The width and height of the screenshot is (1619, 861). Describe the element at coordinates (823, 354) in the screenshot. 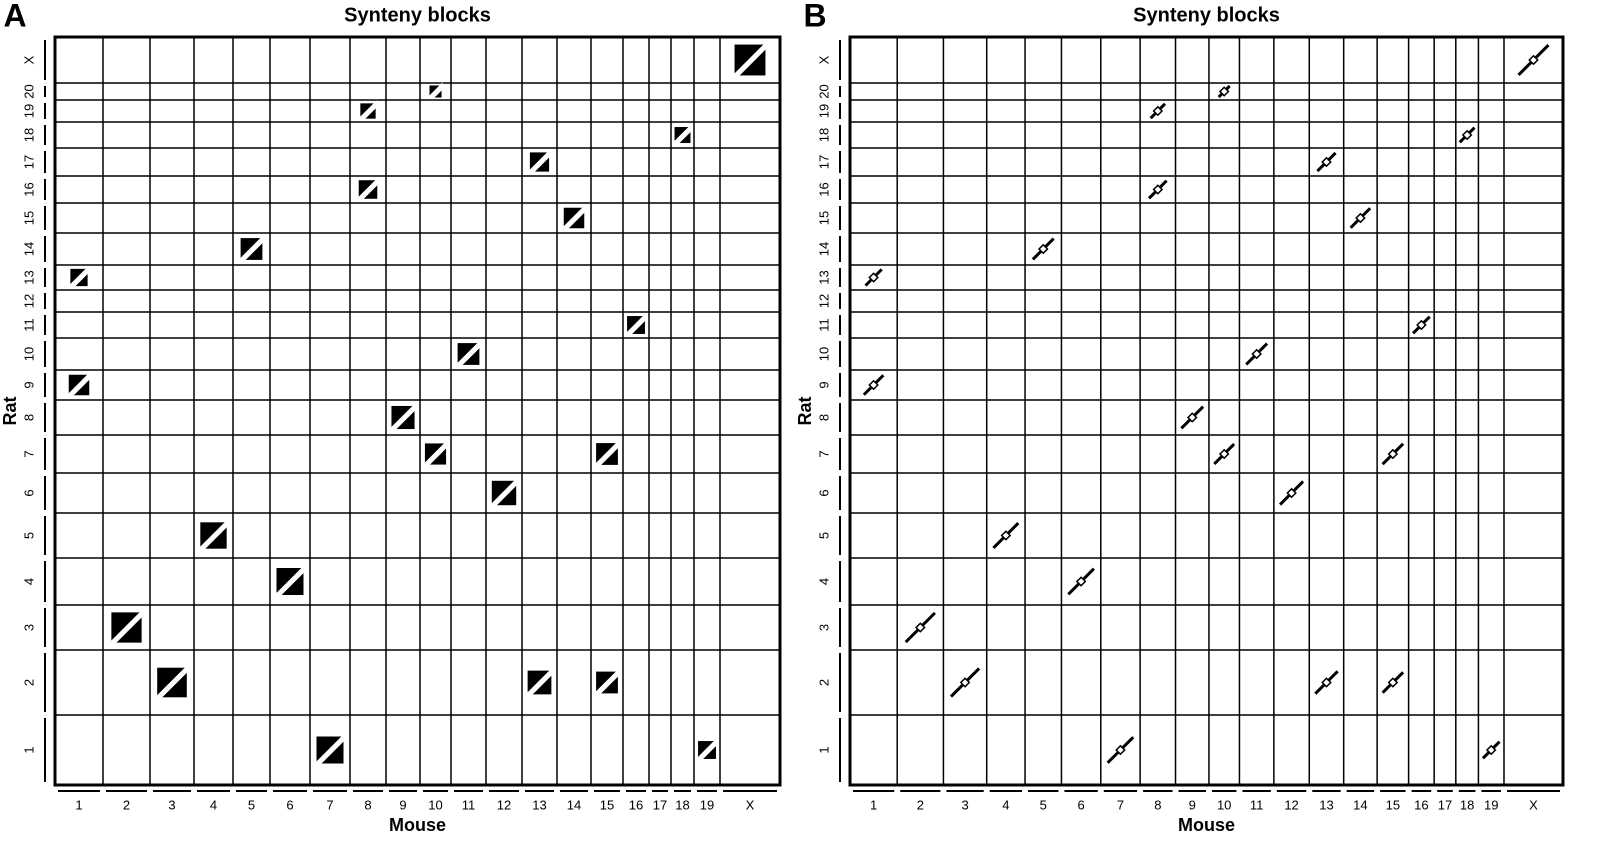

I see `y-tick-label: 10` at that location.